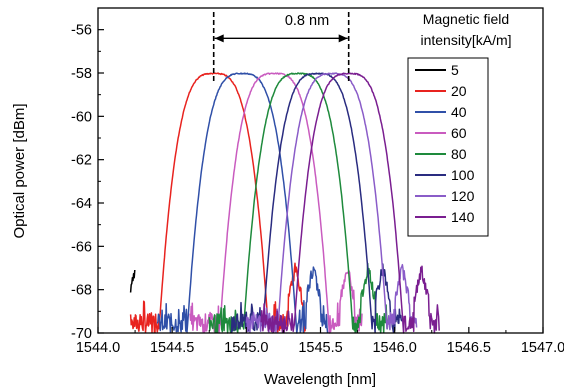 This screenshot has width=564, height=392. Describe the element at coordinates (81, 74) in the screenshot. I see `y-tick-label: -58` at that location.